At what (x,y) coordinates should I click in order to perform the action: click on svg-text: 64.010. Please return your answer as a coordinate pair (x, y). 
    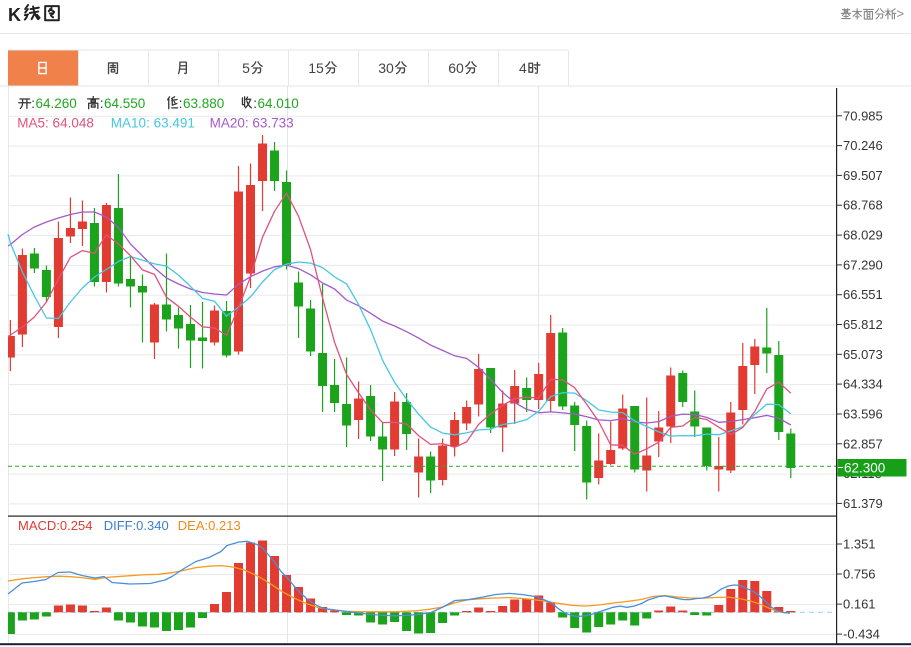
    Looking at the image, I should click on (278, 103).